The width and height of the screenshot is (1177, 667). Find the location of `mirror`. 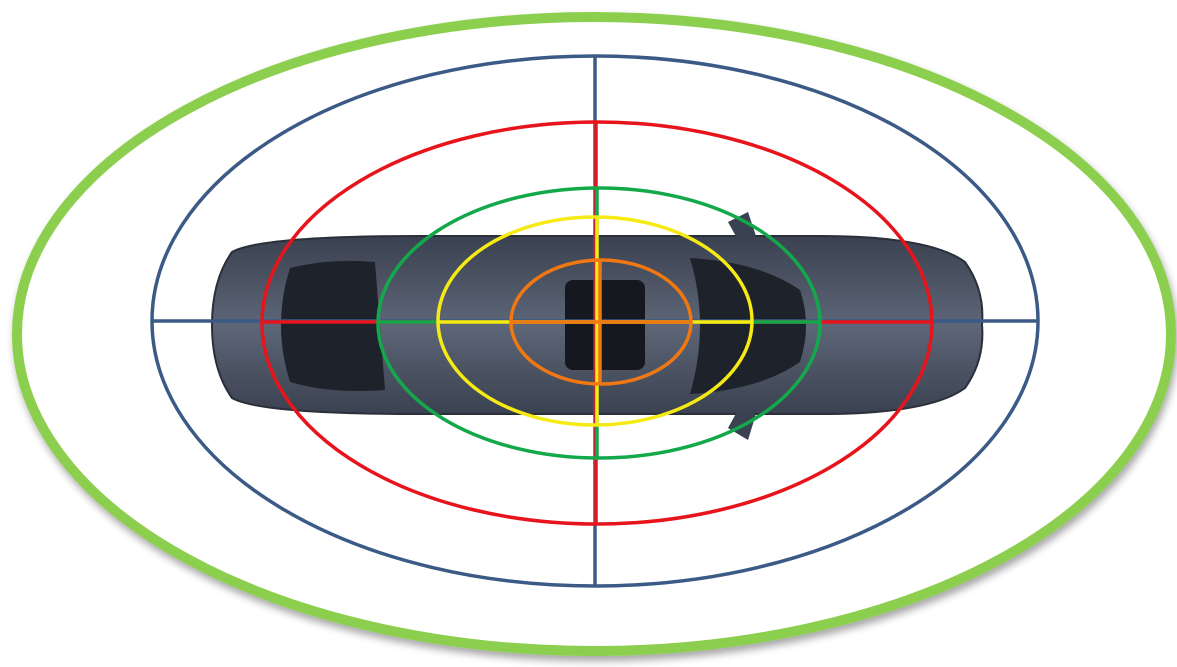

mirror is located at coordinates (742, 226).